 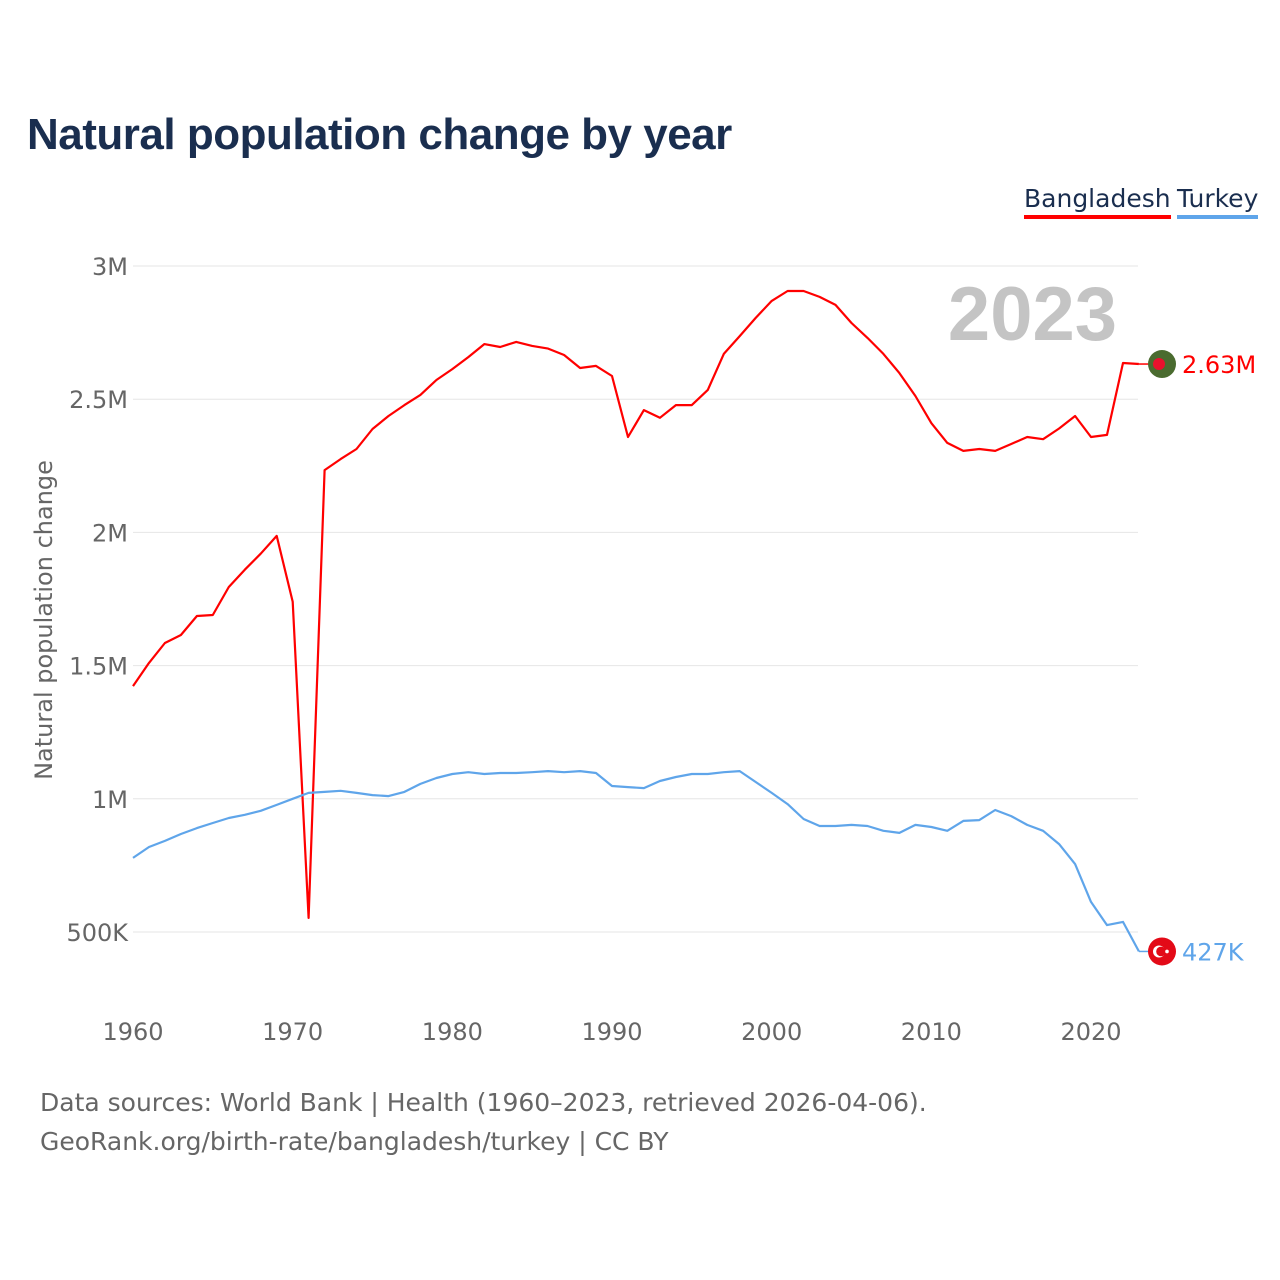 I want to click on legend-bangladesh: Bangladesh, so click(x=1097, y=201).